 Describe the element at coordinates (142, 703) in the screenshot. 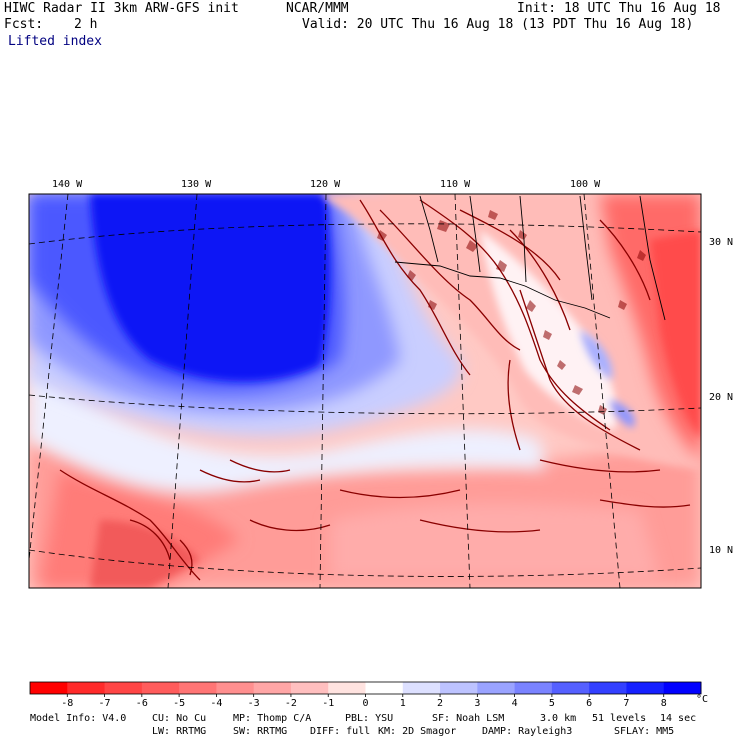

I see `colorbar-tick-label: -6` at that location.